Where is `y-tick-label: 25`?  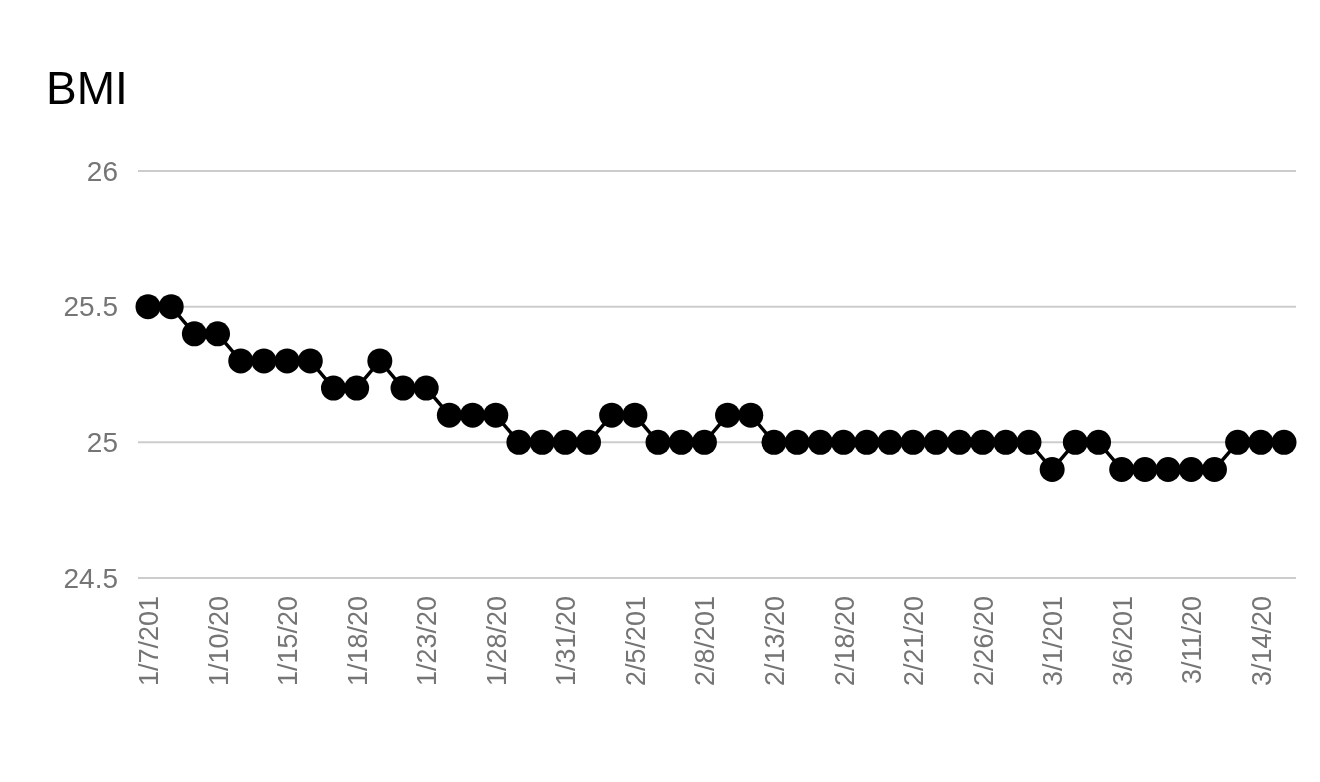
y-tick-label: 25 is located at coordinates (102, 443).